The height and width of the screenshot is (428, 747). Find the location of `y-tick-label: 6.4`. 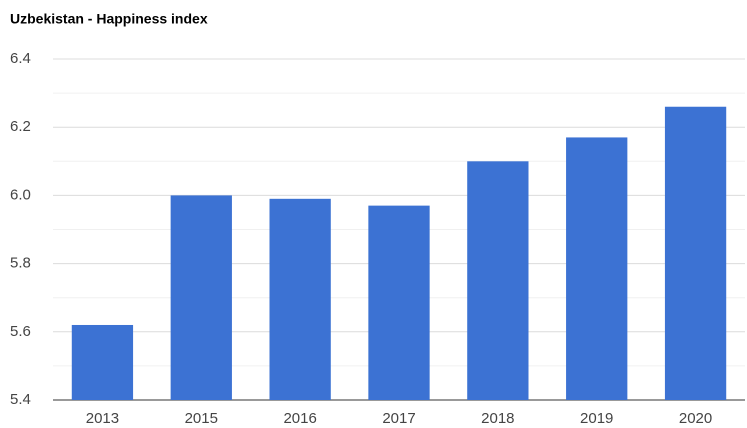

y-tick-label: 6.4 is located at coordinates (20, 58).